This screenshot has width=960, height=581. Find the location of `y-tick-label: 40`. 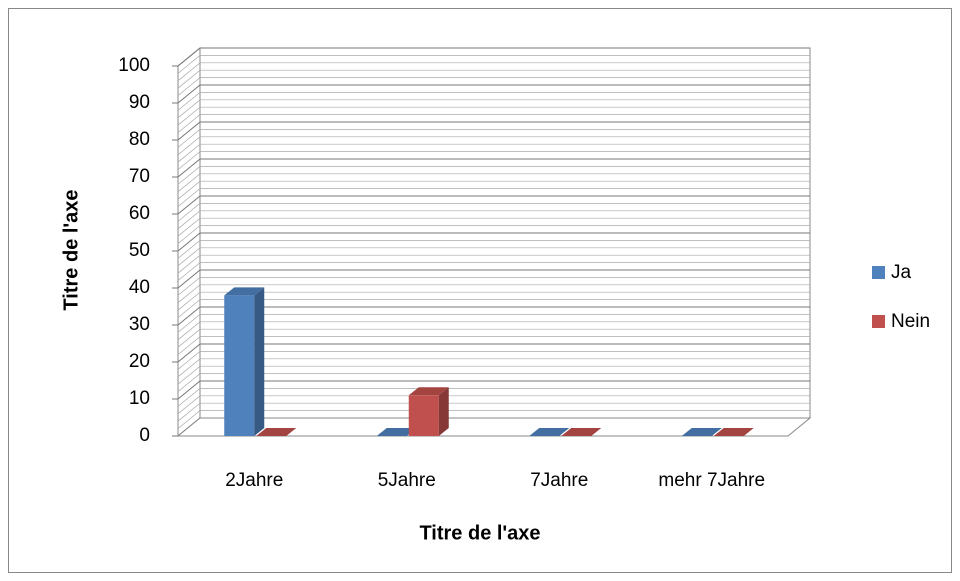

y-tick-label: 40 is located at coordinates (139, 287).